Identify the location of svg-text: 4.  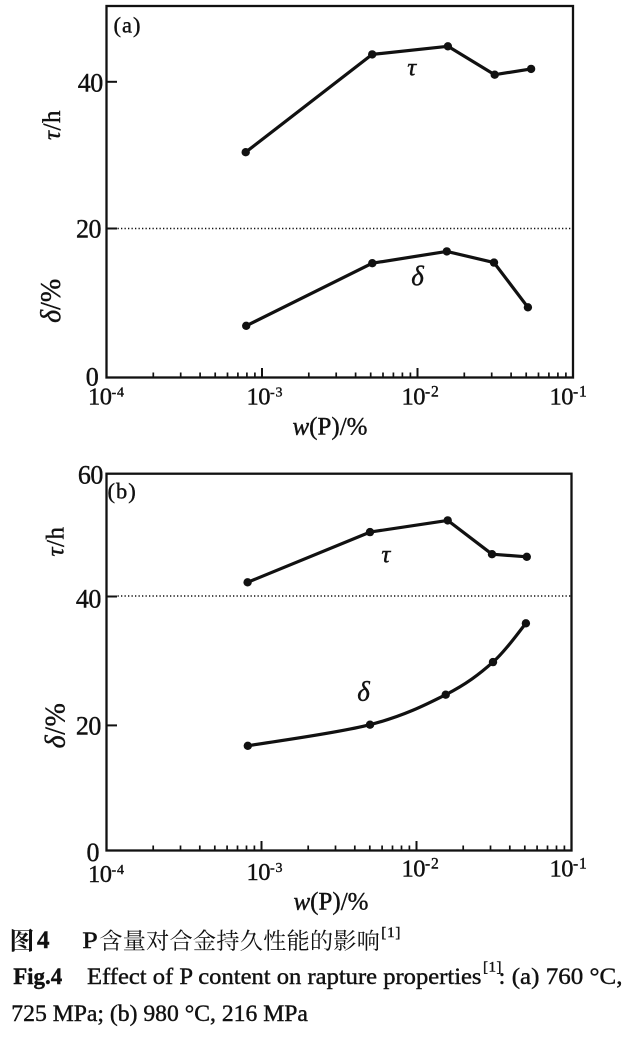
(43, 940).